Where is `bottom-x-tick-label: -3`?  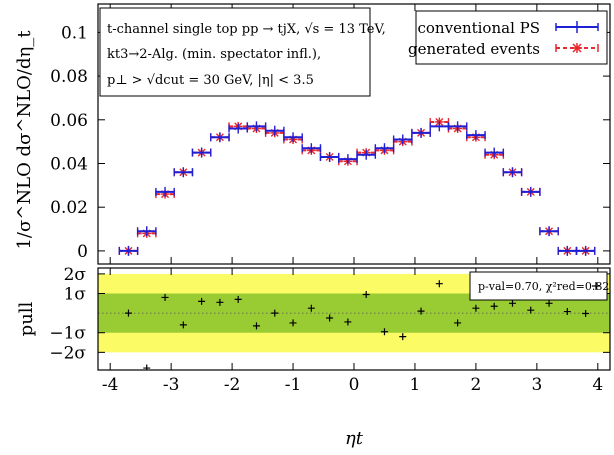
bottom-x-tick-label: -3 is located at coordinates (171, 385).